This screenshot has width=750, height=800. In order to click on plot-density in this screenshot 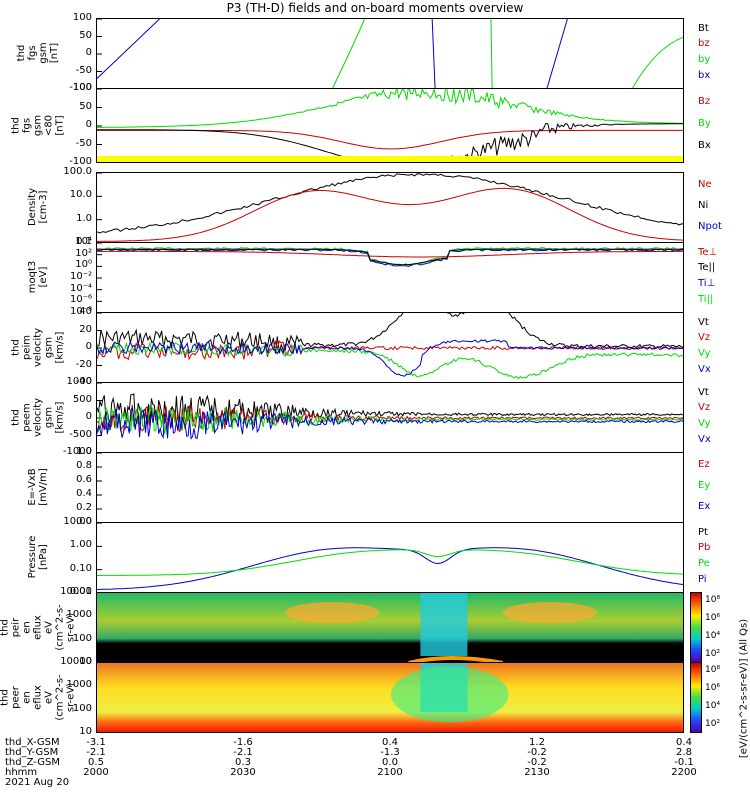, I will do `click(390, 207)`.